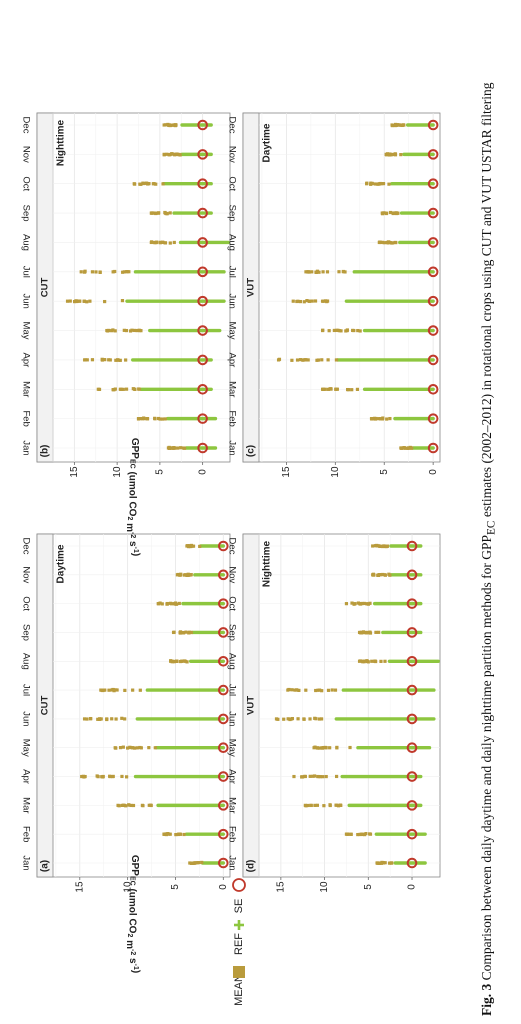 This screenshot has height=1024, width=521. Describe the element at coordinates (61, 563) in the screenshot. I see `panel-period: Daytime` at that location.